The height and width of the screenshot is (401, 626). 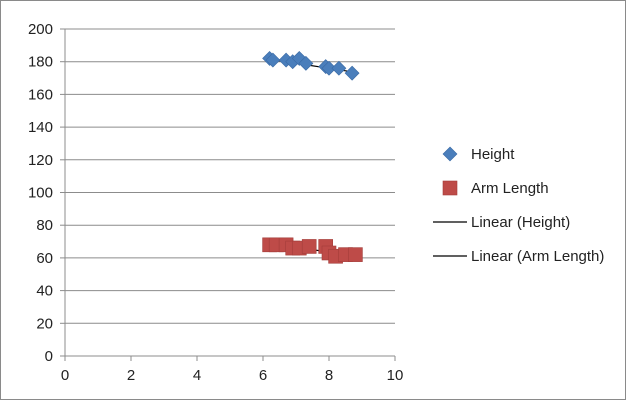 What do you see at coordinates (44, 258) in the screenshot?
I see `y-tick-label-60: 60` at bounding box center [44, 258].